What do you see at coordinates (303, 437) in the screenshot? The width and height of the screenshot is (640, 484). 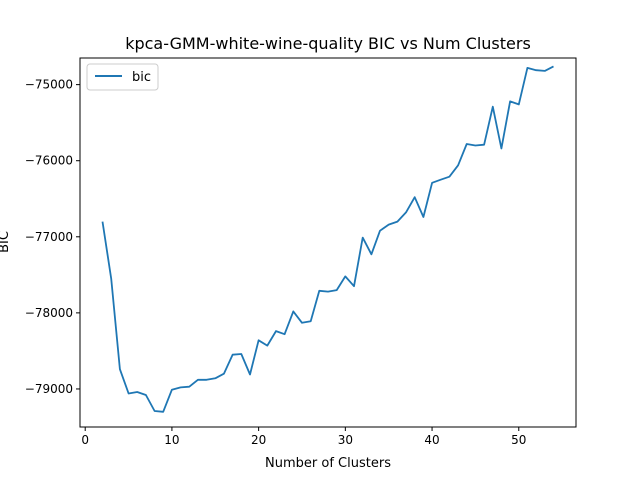 I see `x-axis-ticks: 0 10 20 30 40 50` at bounding box center [303, 437].